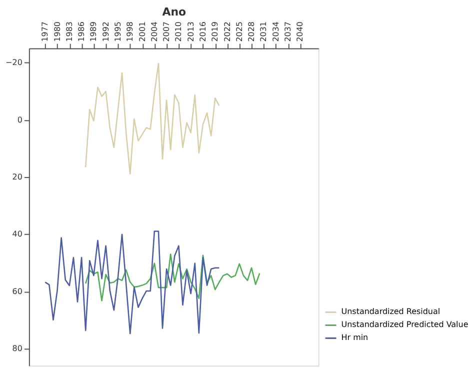 The height and width of the screenshot is (379, 474). What do you see at coordinates (300, 32) in the screenshot?
I see `x-tick-label: 2040` at bounding box center [300, 32].